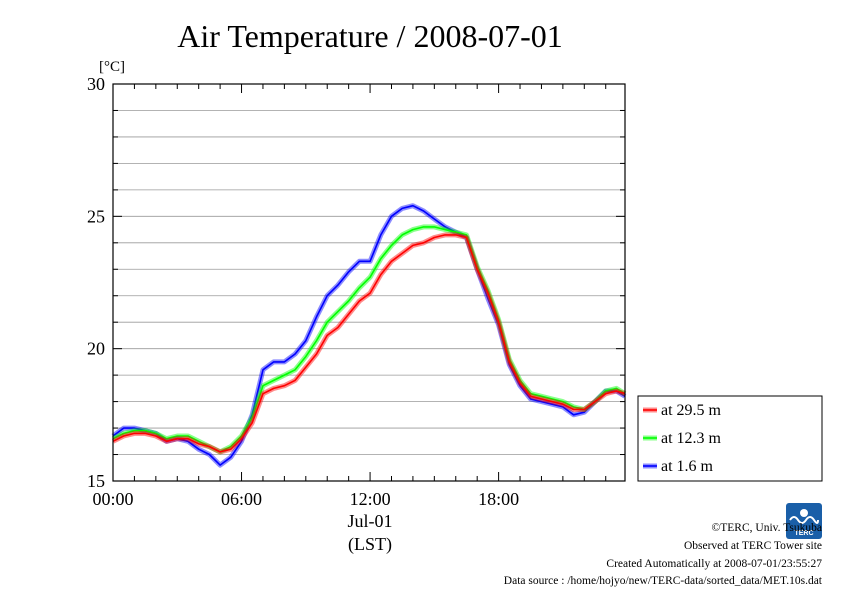 The width and height of the screenshot is (842, 595). I want to click on terc-logo: TERC, so click(804, 521).